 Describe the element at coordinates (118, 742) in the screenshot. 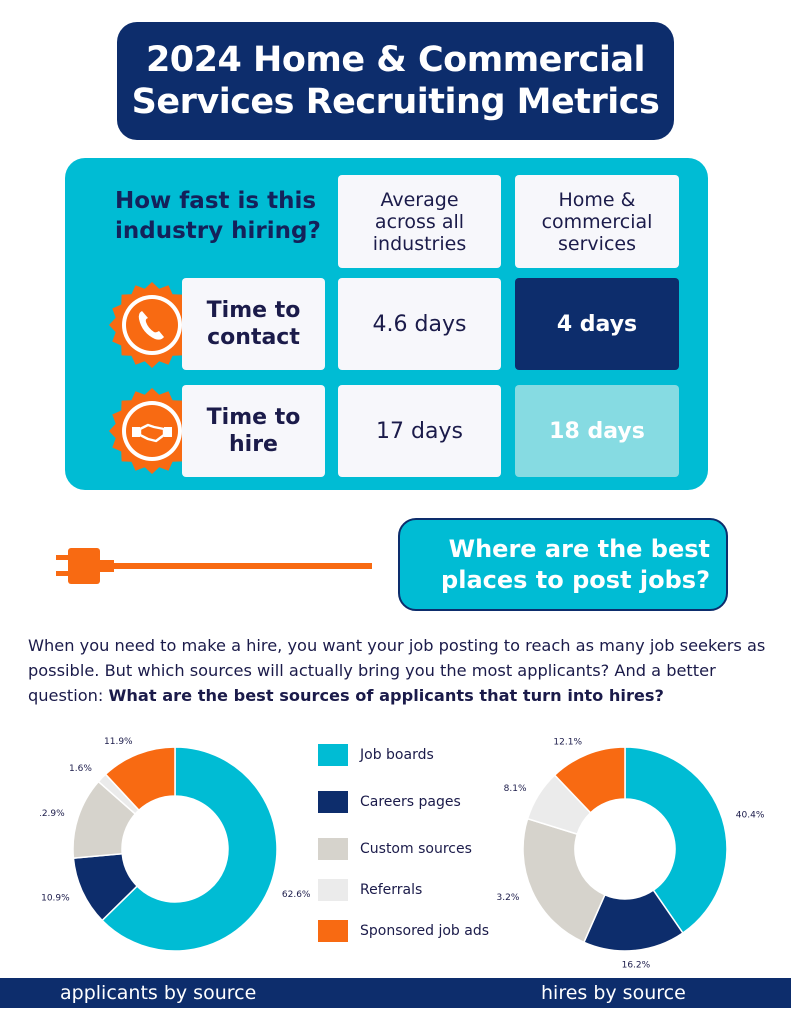

I see `applicants-label-sponsored: 11.9%` at that location.